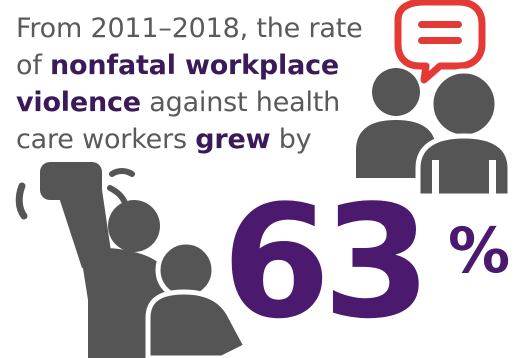 This screenshot has width=530, height=358. What do you see at coordinates (240, 102) in the screenshot?
I see `headline-line-3-suffix: against health` at bounding box center [240, 102].